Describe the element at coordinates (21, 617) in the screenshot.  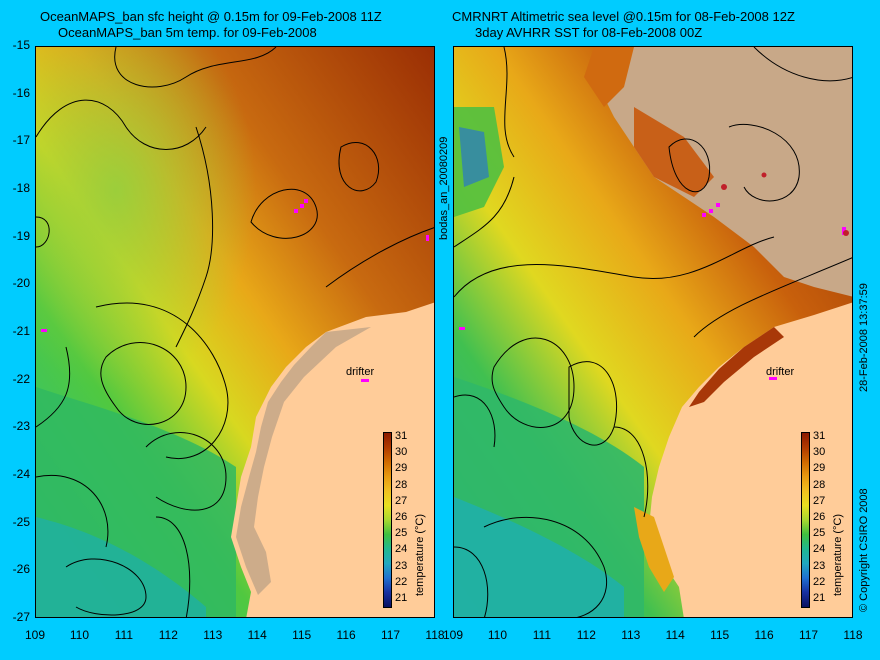
I see `y-tick-label: -27` at that location.